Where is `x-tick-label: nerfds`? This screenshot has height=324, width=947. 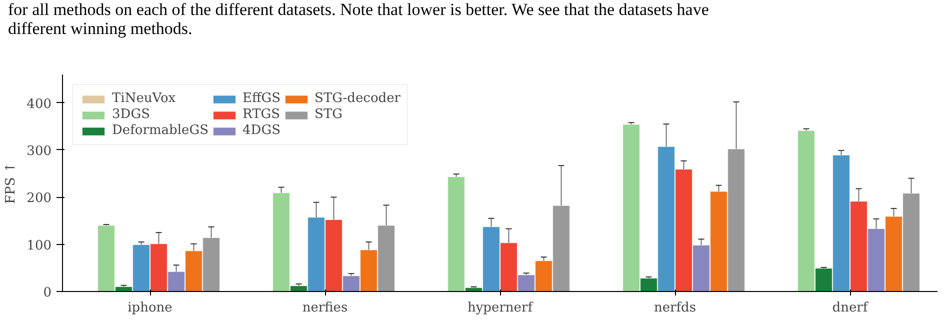
x-tick-label: nerfds is located at coordinates (675, 308).